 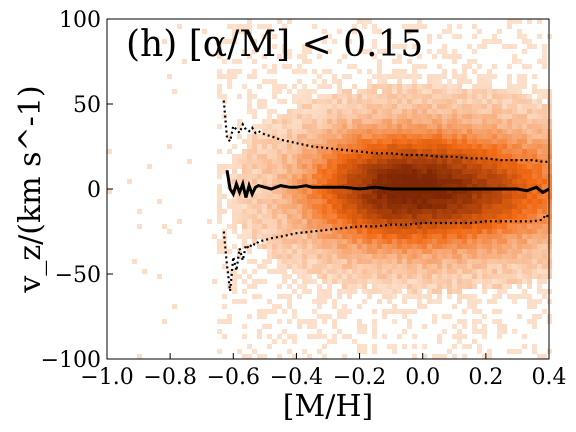 I want to click on y-tick-label: 100, so click(x=80, y=20).